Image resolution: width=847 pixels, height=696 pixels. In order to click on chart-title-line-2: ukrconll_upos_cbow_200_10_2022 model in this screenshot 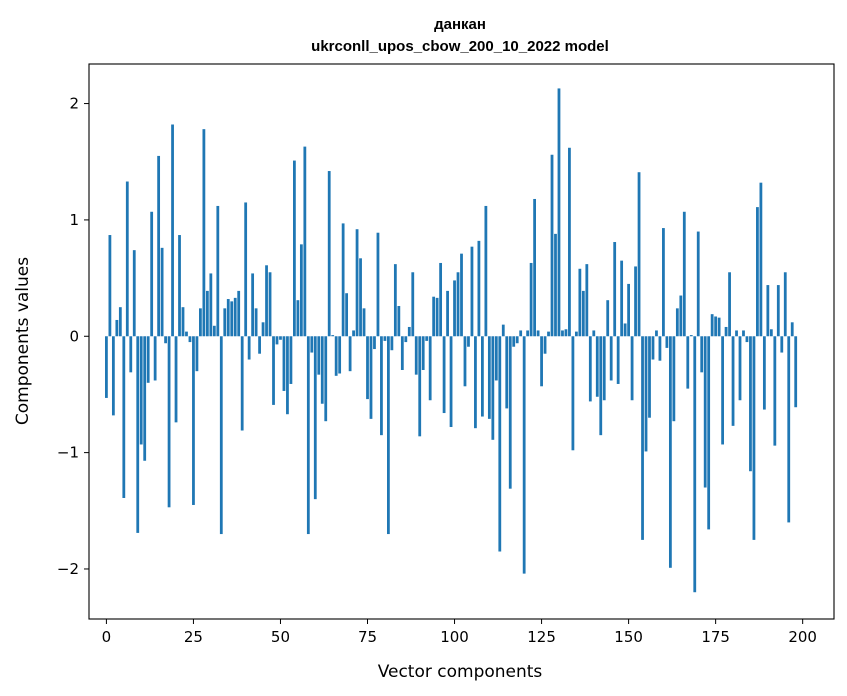, I will do `click(460, 46)`.